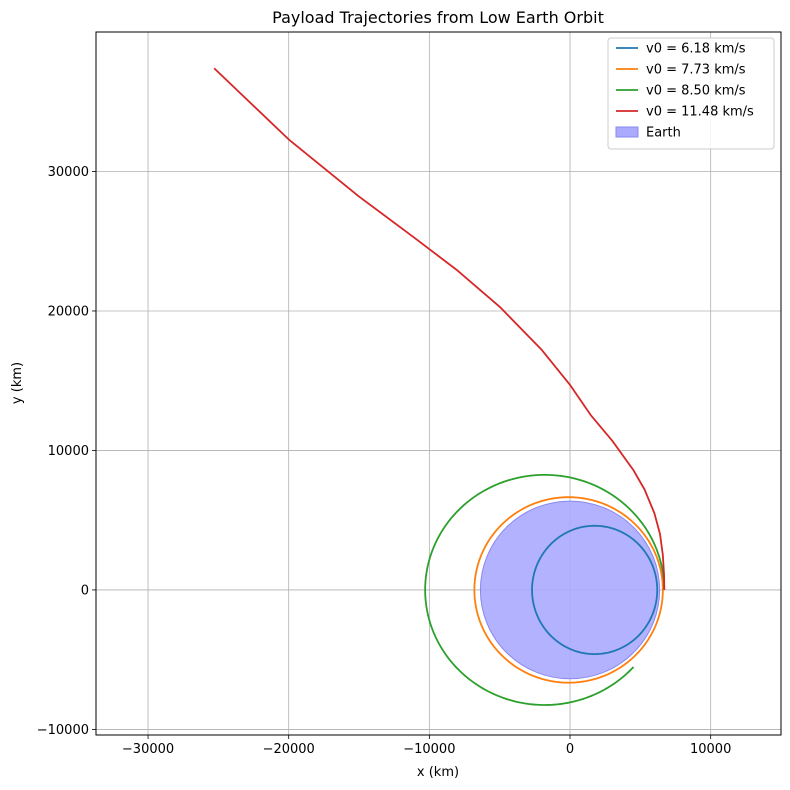 This screenshot has height=790, width=790. I want to click on y-tick-label: 10000, so click(68, 451).